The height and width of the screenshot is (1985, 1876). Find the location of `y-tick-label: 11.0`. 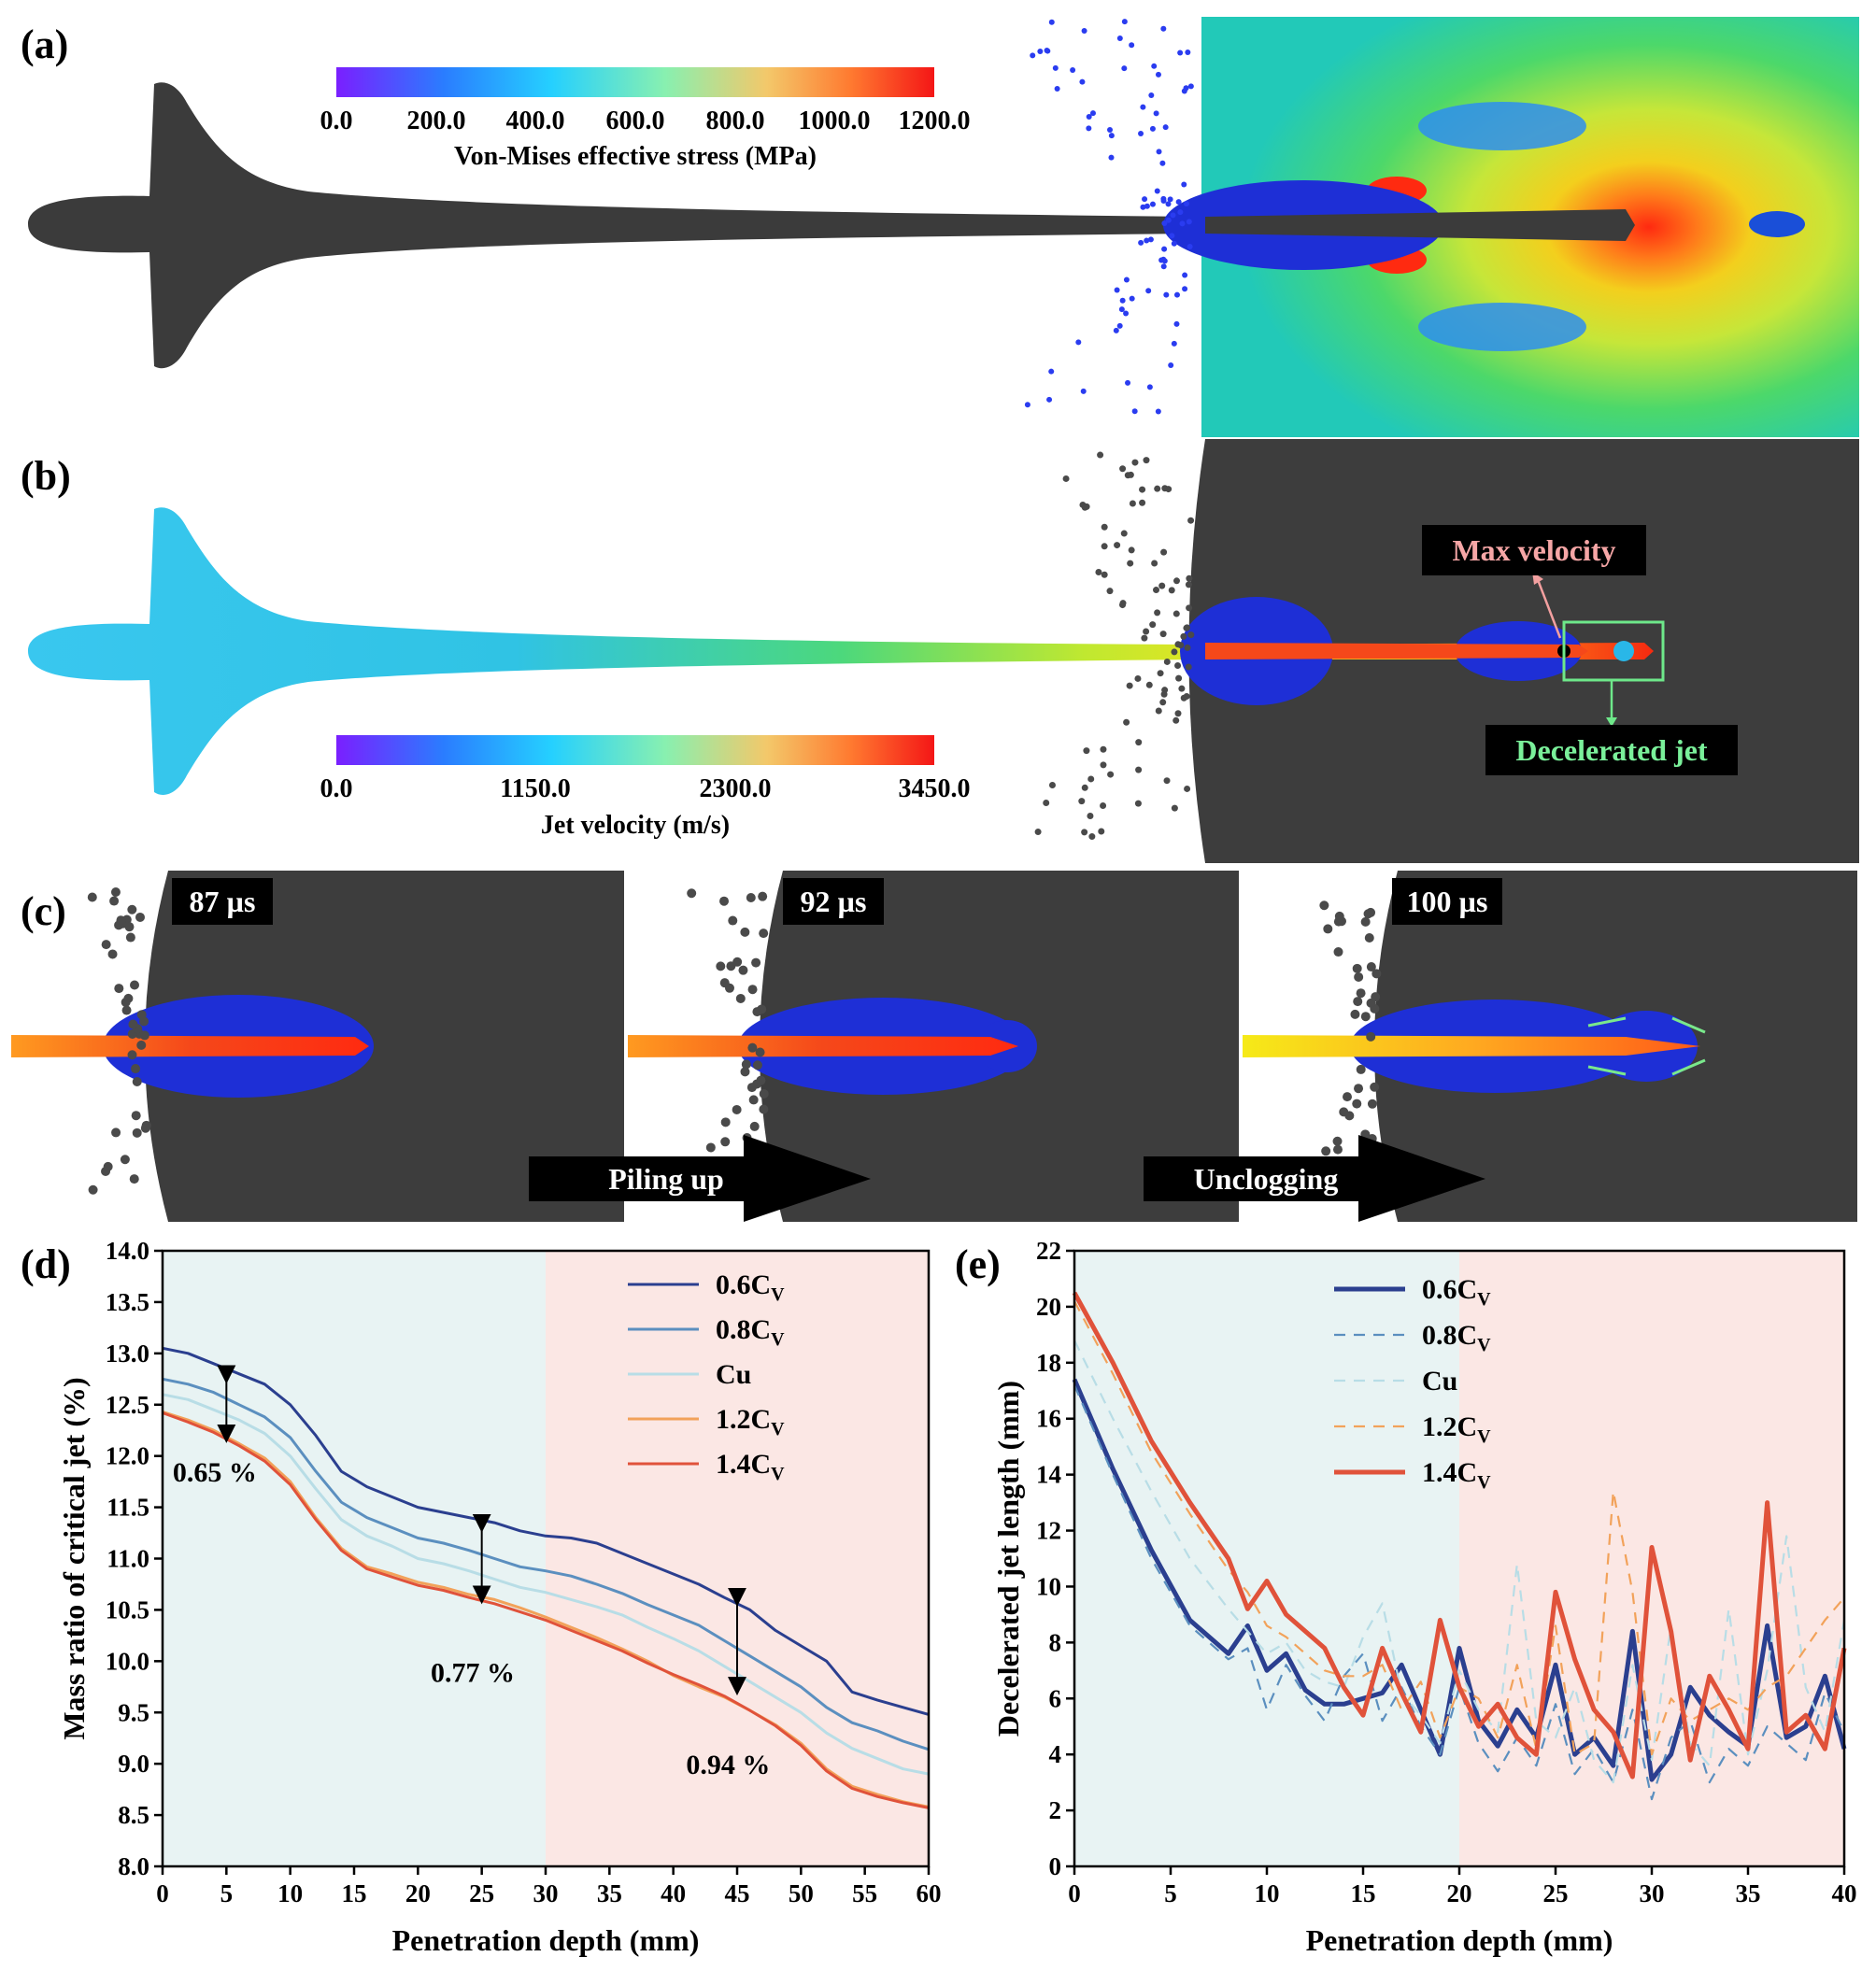

y-tick-label: 11.0 is located at coordinates (128, 1559).